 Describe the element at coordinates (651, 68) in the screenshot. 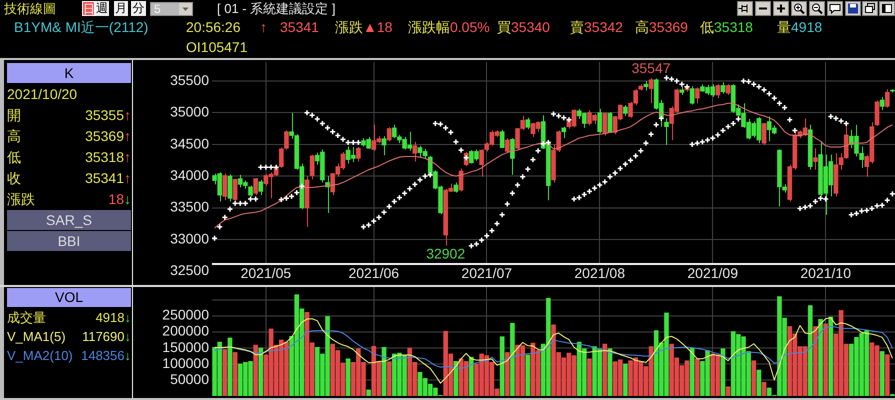

I see `annotation: 35547` at that location.